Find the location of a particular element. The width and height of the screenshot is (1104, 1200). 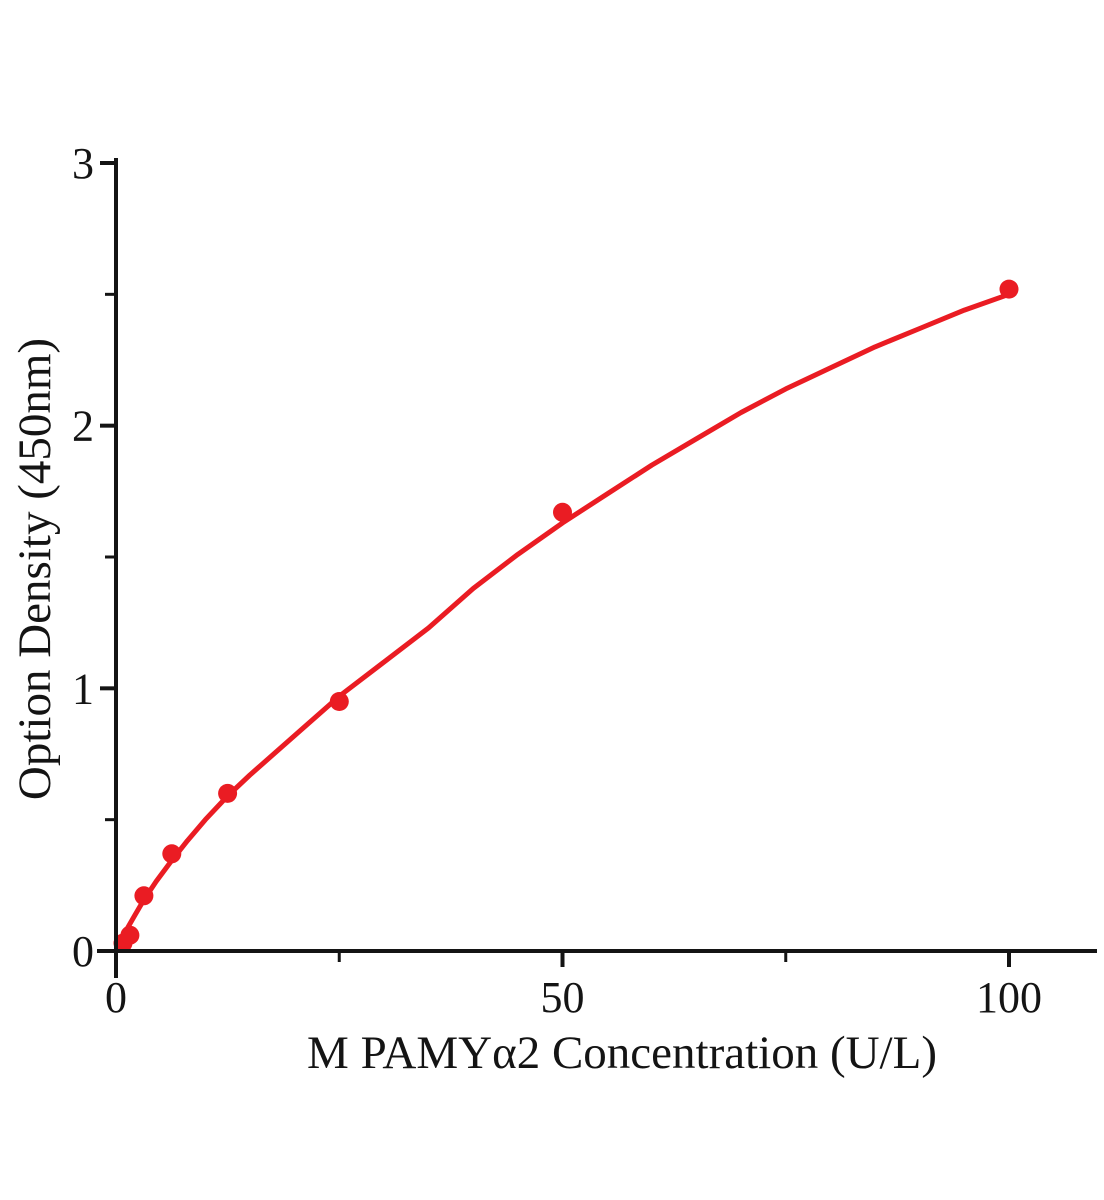

x-tick-label: 0 is located at coordinates (116, 997).